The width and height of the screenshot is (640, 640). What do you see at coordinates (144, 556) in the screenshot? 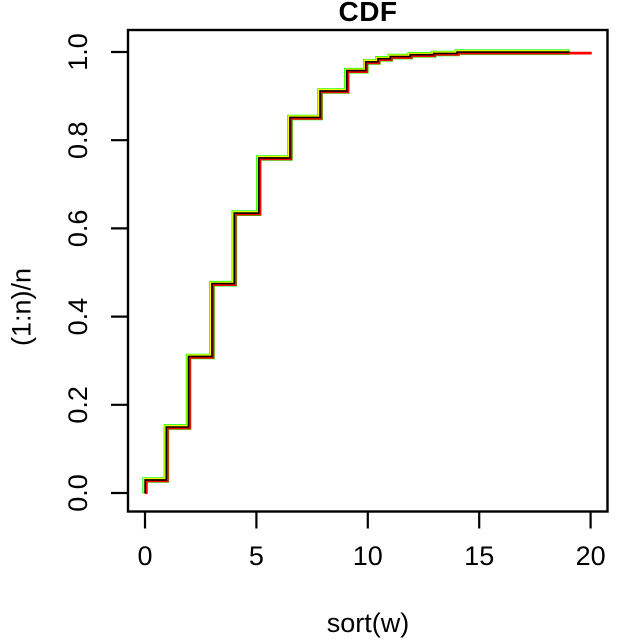
I see `x-tick-label: 0` at bounding box center [144, 556].